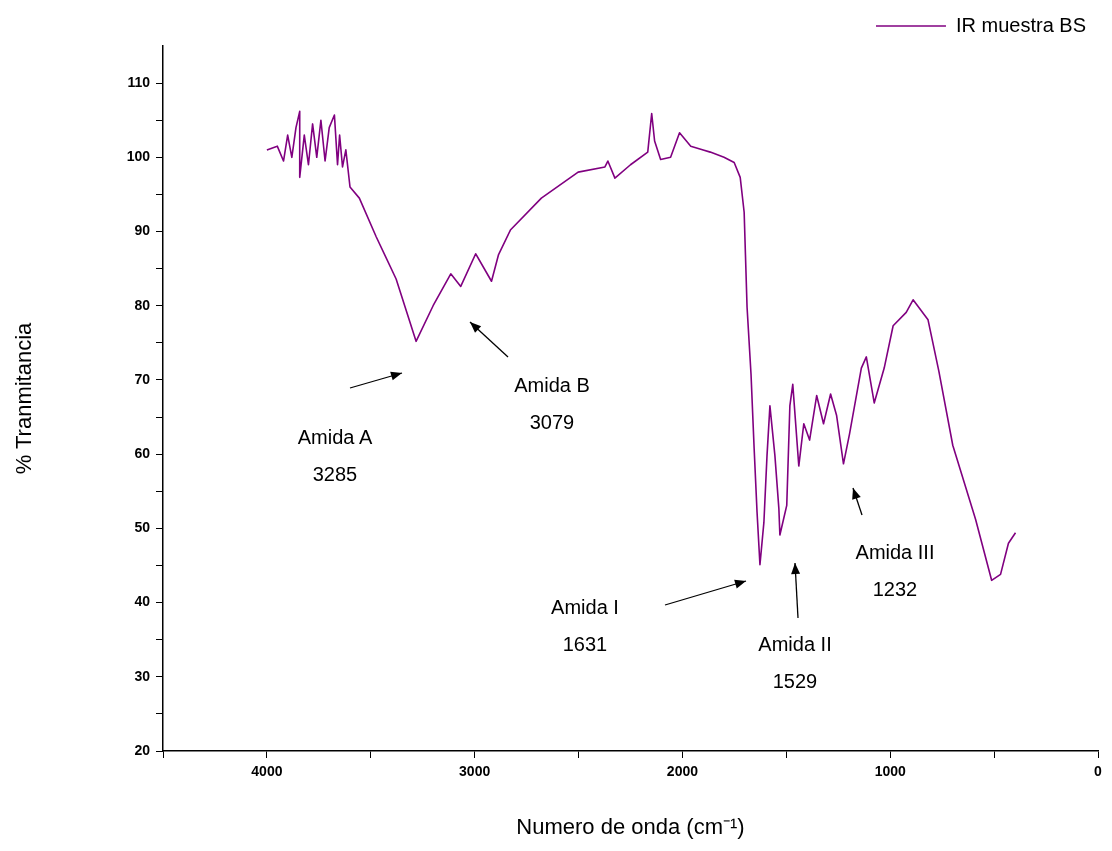  Describe the element at coordinates (267, 771) in the screenshot. I see `x-tick-label: 4000` at that location.